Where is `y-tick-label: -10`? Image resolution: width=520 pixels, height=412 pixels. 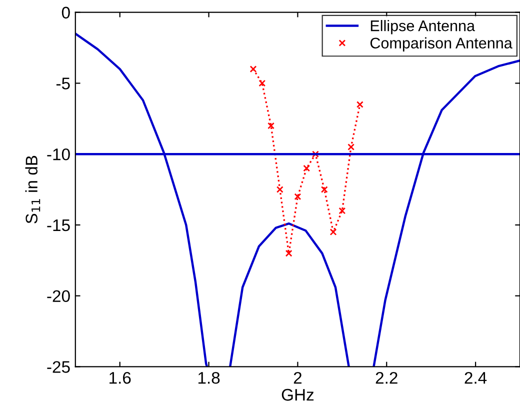
y-tick-label: -10 is located at coordinates (58, 154).